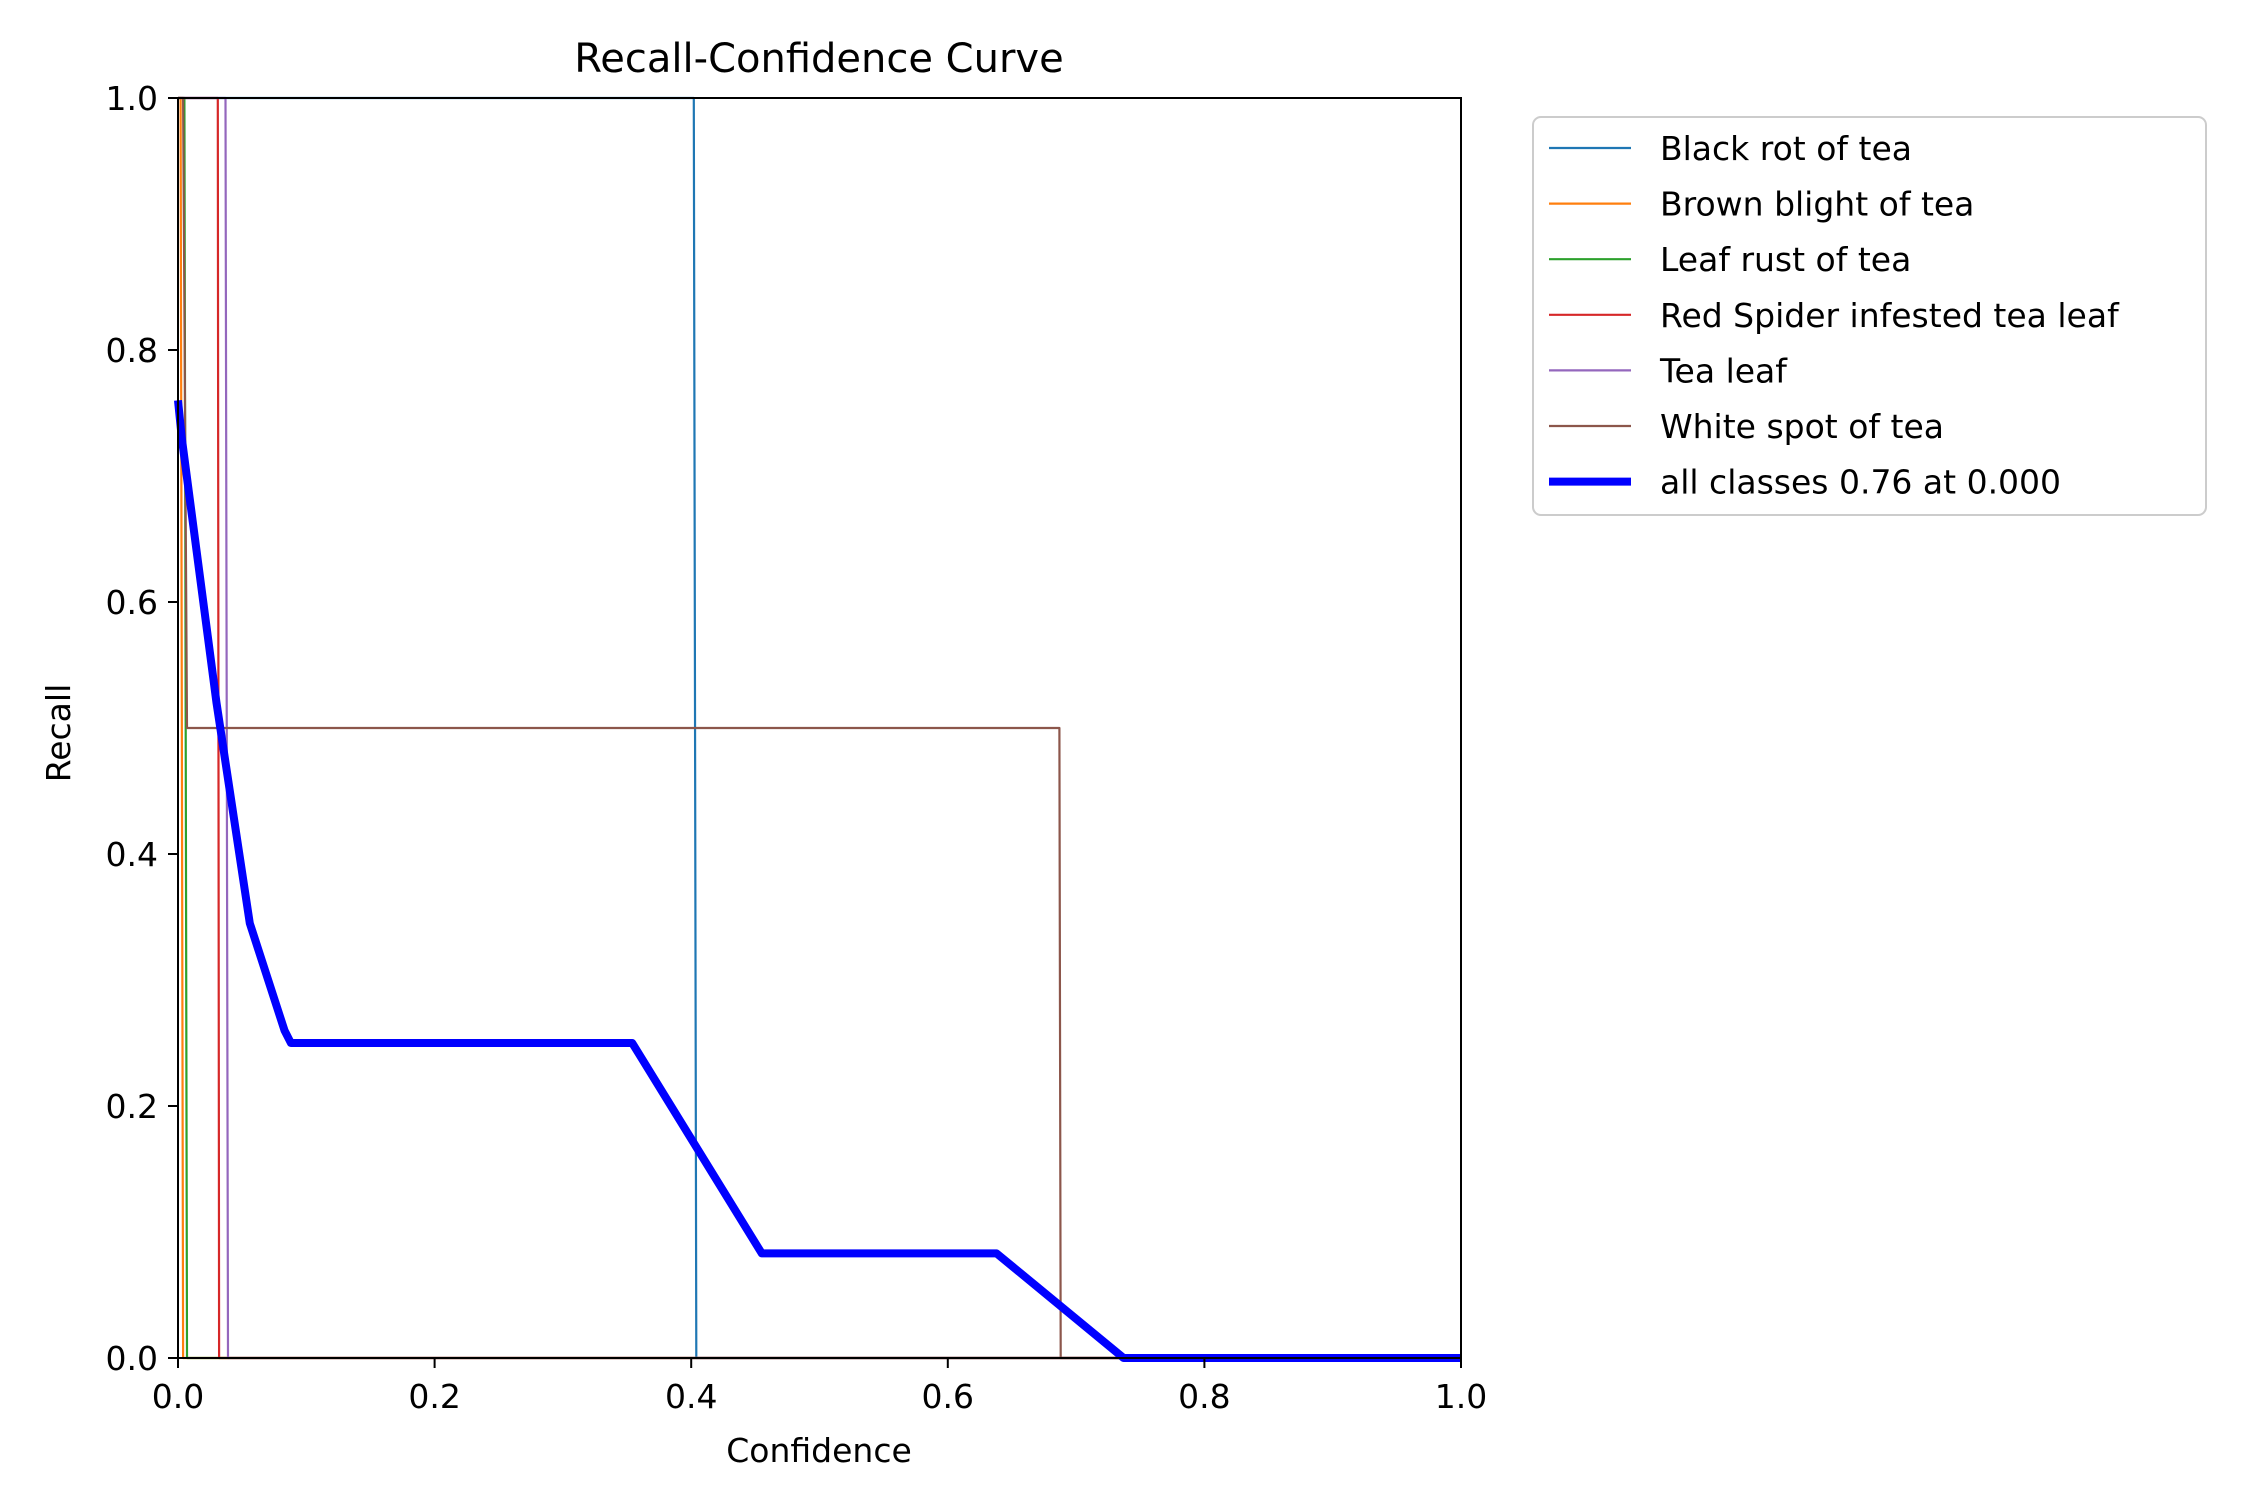 This screenshot has height=1500, width=2250. Describe the element at coordinates (691, 1396) in the screenshot. I see `x-tick-label-2: 0.4` at that location.